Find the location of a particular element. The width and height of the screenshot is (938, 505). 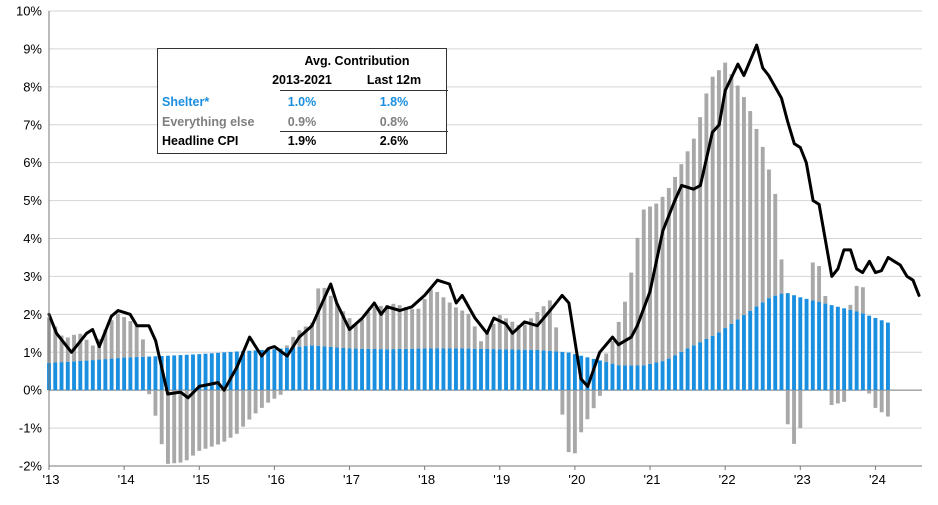

x-tick-label: '16 is located at coordinates (276, 479).